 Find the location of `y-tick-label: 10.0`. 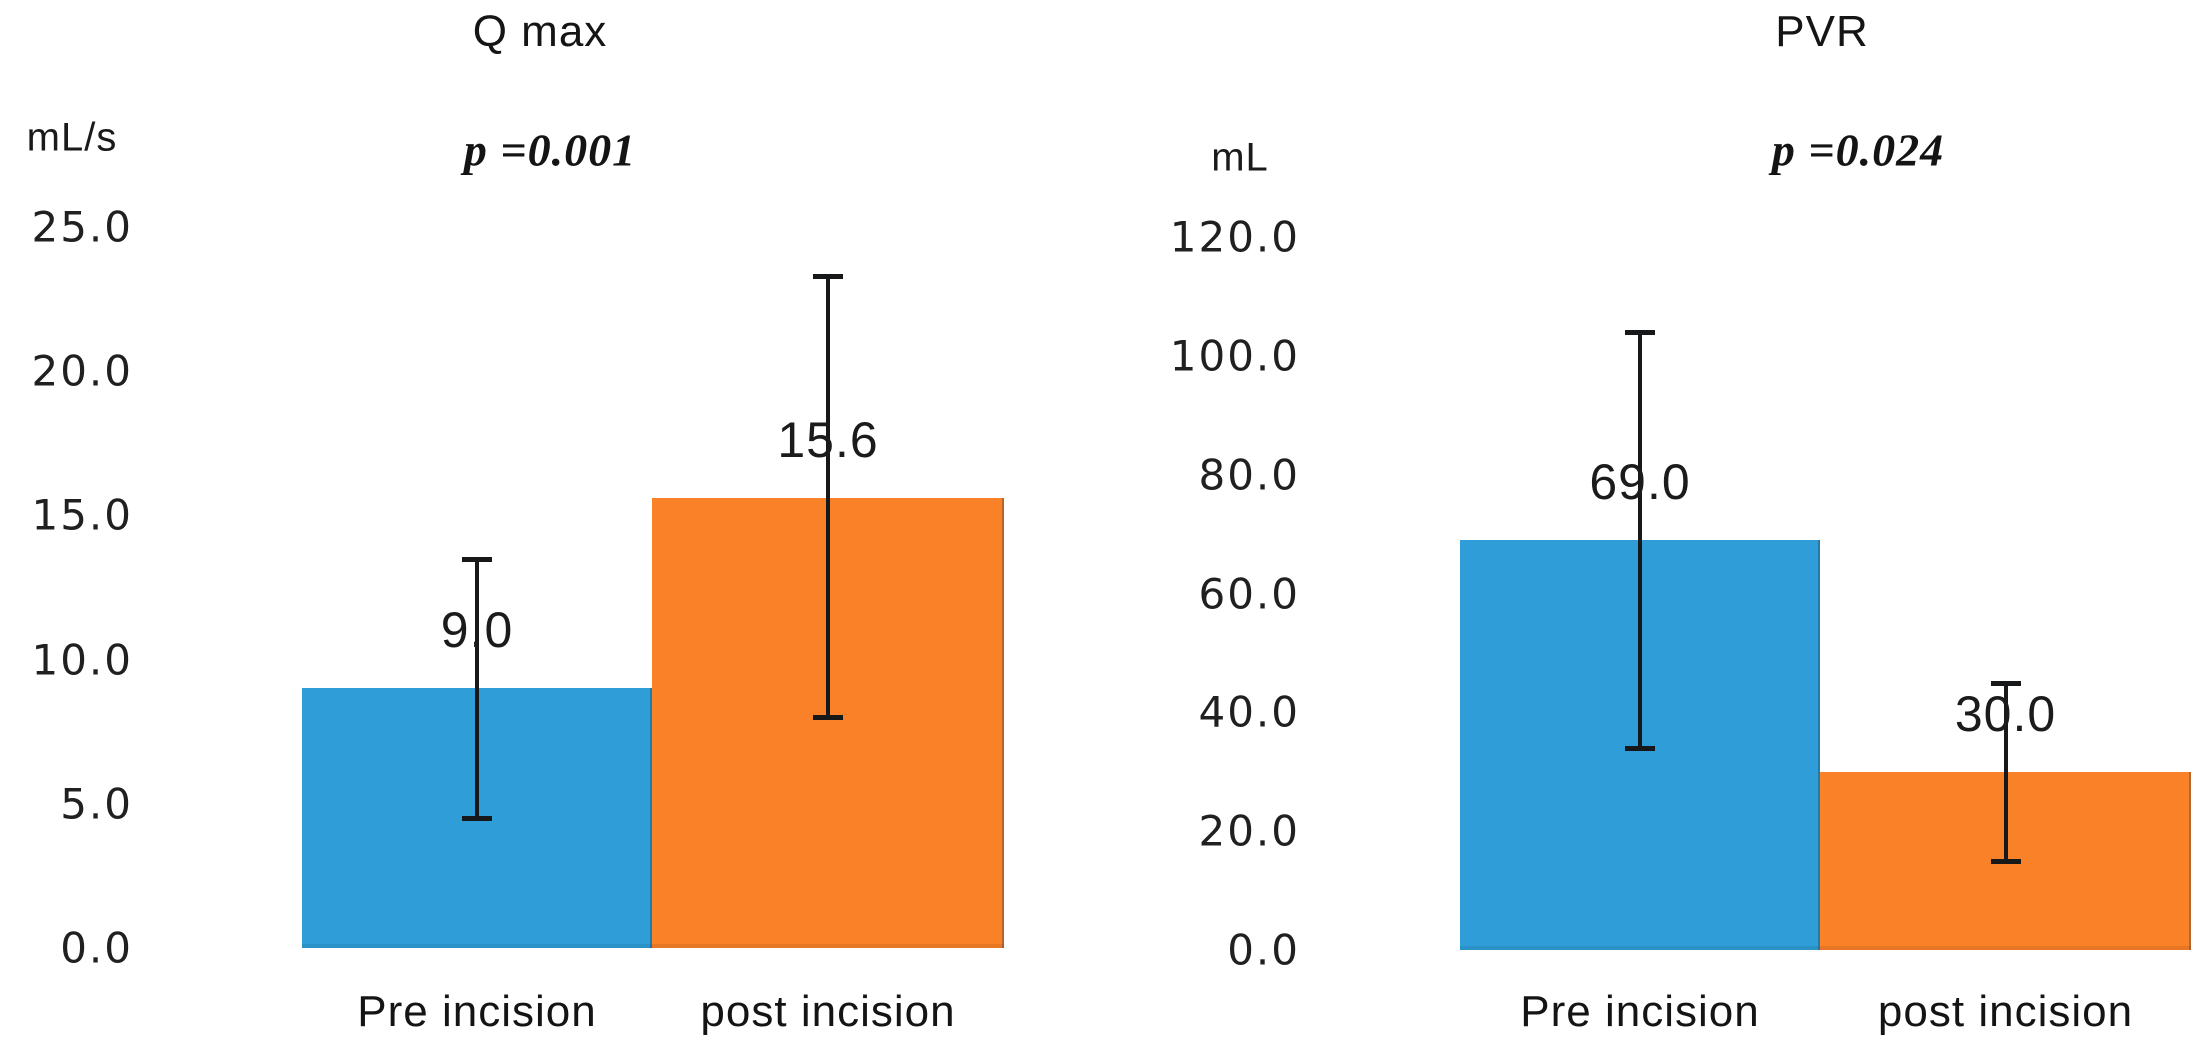

y-tick-label: 10.0 is located at coordinates (82, 660).